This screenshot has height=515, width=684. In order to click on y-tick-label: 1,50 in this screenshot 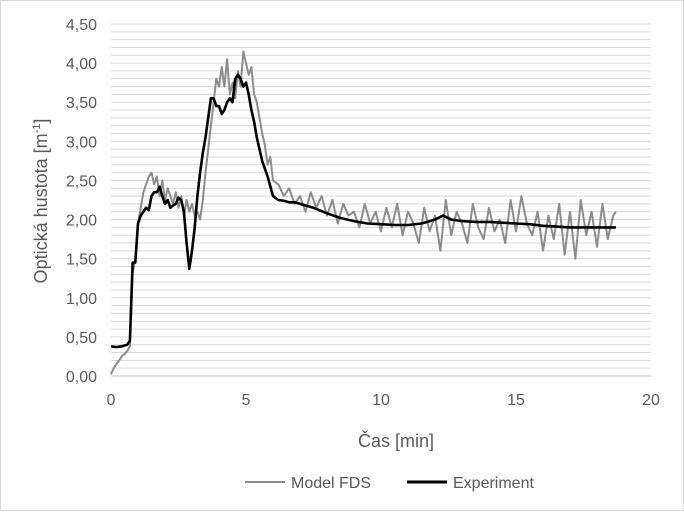, I will do `click(81, 260)`.